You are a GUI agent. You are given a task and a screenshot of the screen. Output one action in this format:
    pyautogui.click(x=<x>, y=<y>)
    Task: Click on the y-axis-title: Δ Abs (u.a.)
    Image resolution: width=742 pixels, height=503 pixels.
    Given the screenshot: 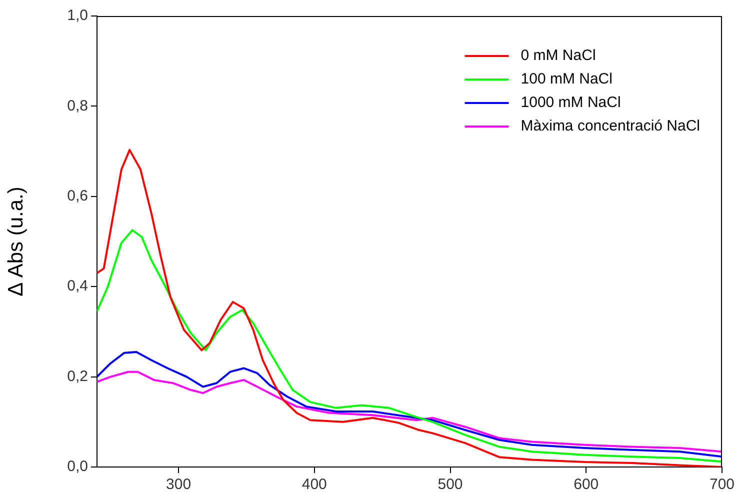 What is the action you would take?
    pyautogui.click(x=16, y=241)
    